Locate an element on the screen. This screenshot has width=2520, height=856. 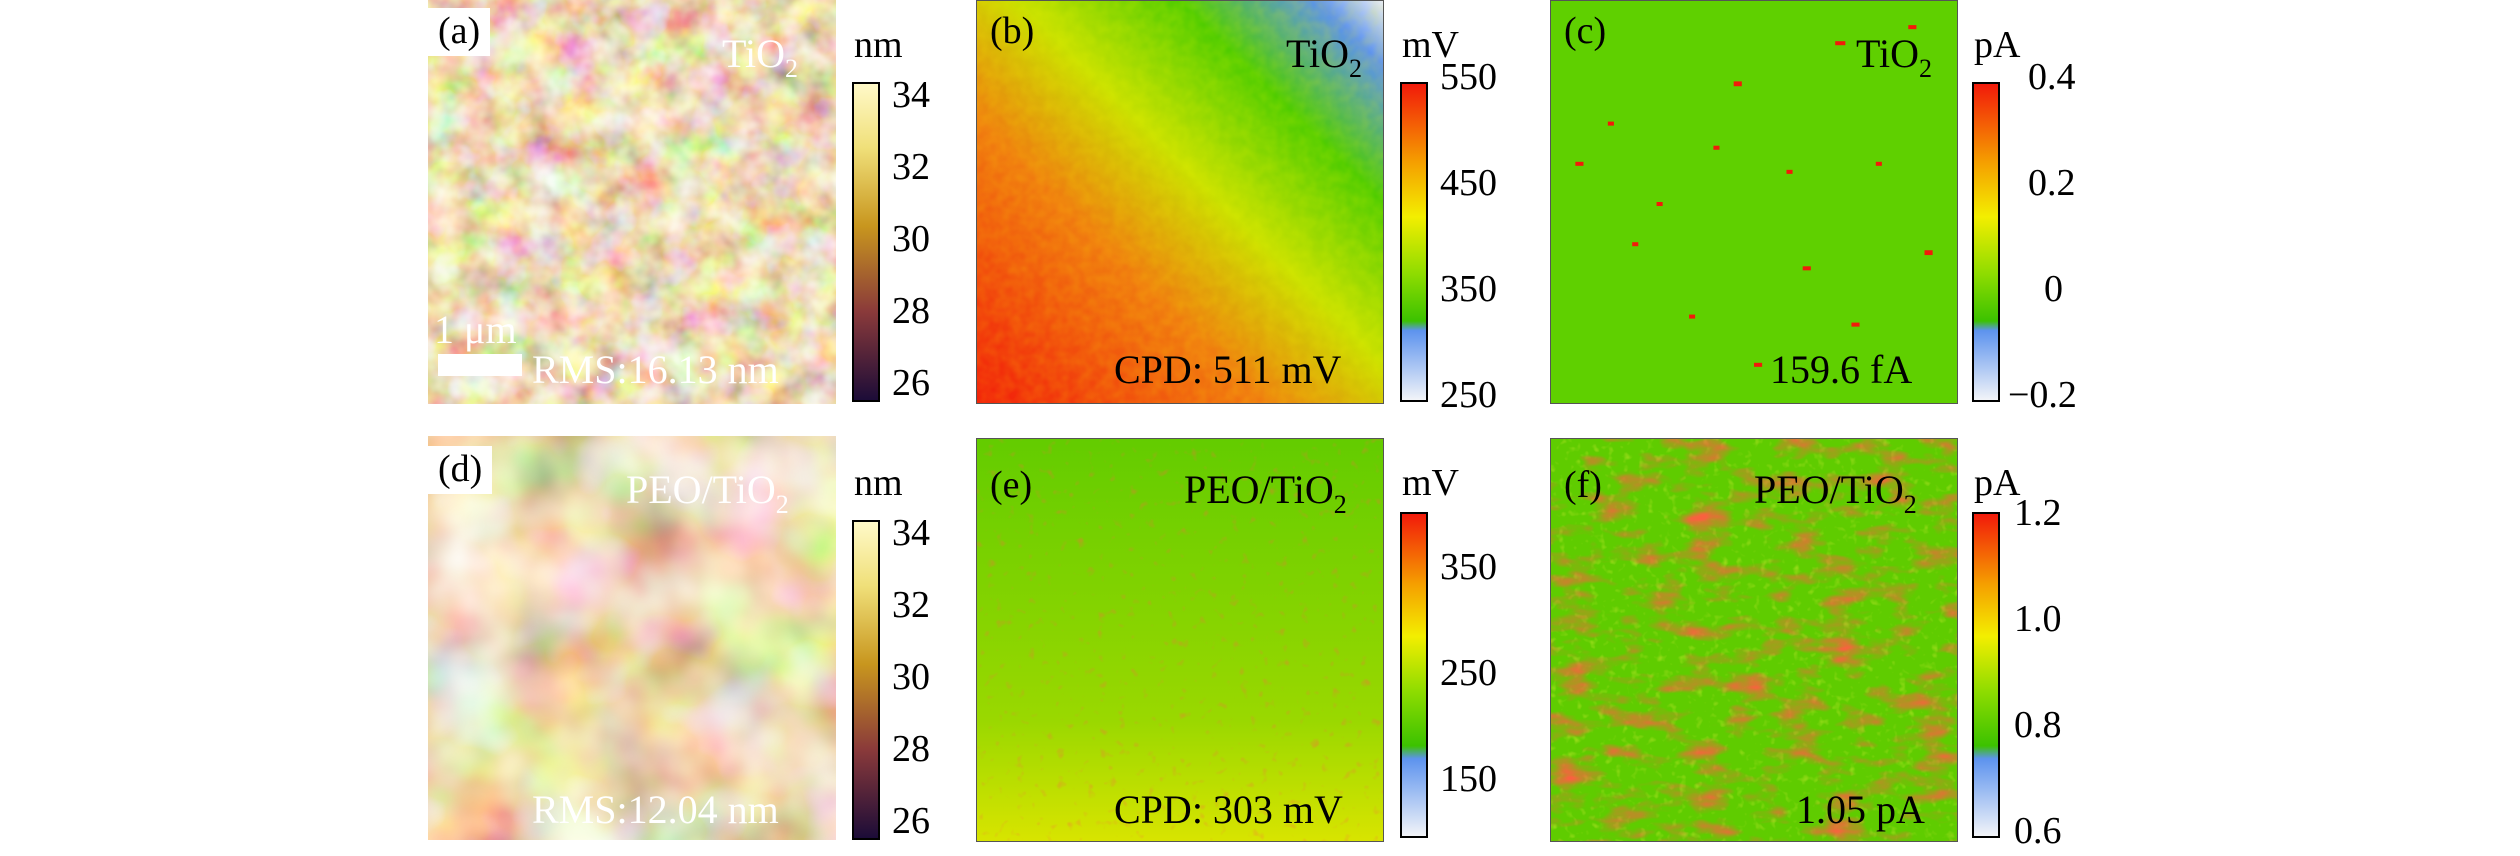
colorbar-tick-b-3: 350 is located at coordinates (1468, 289).